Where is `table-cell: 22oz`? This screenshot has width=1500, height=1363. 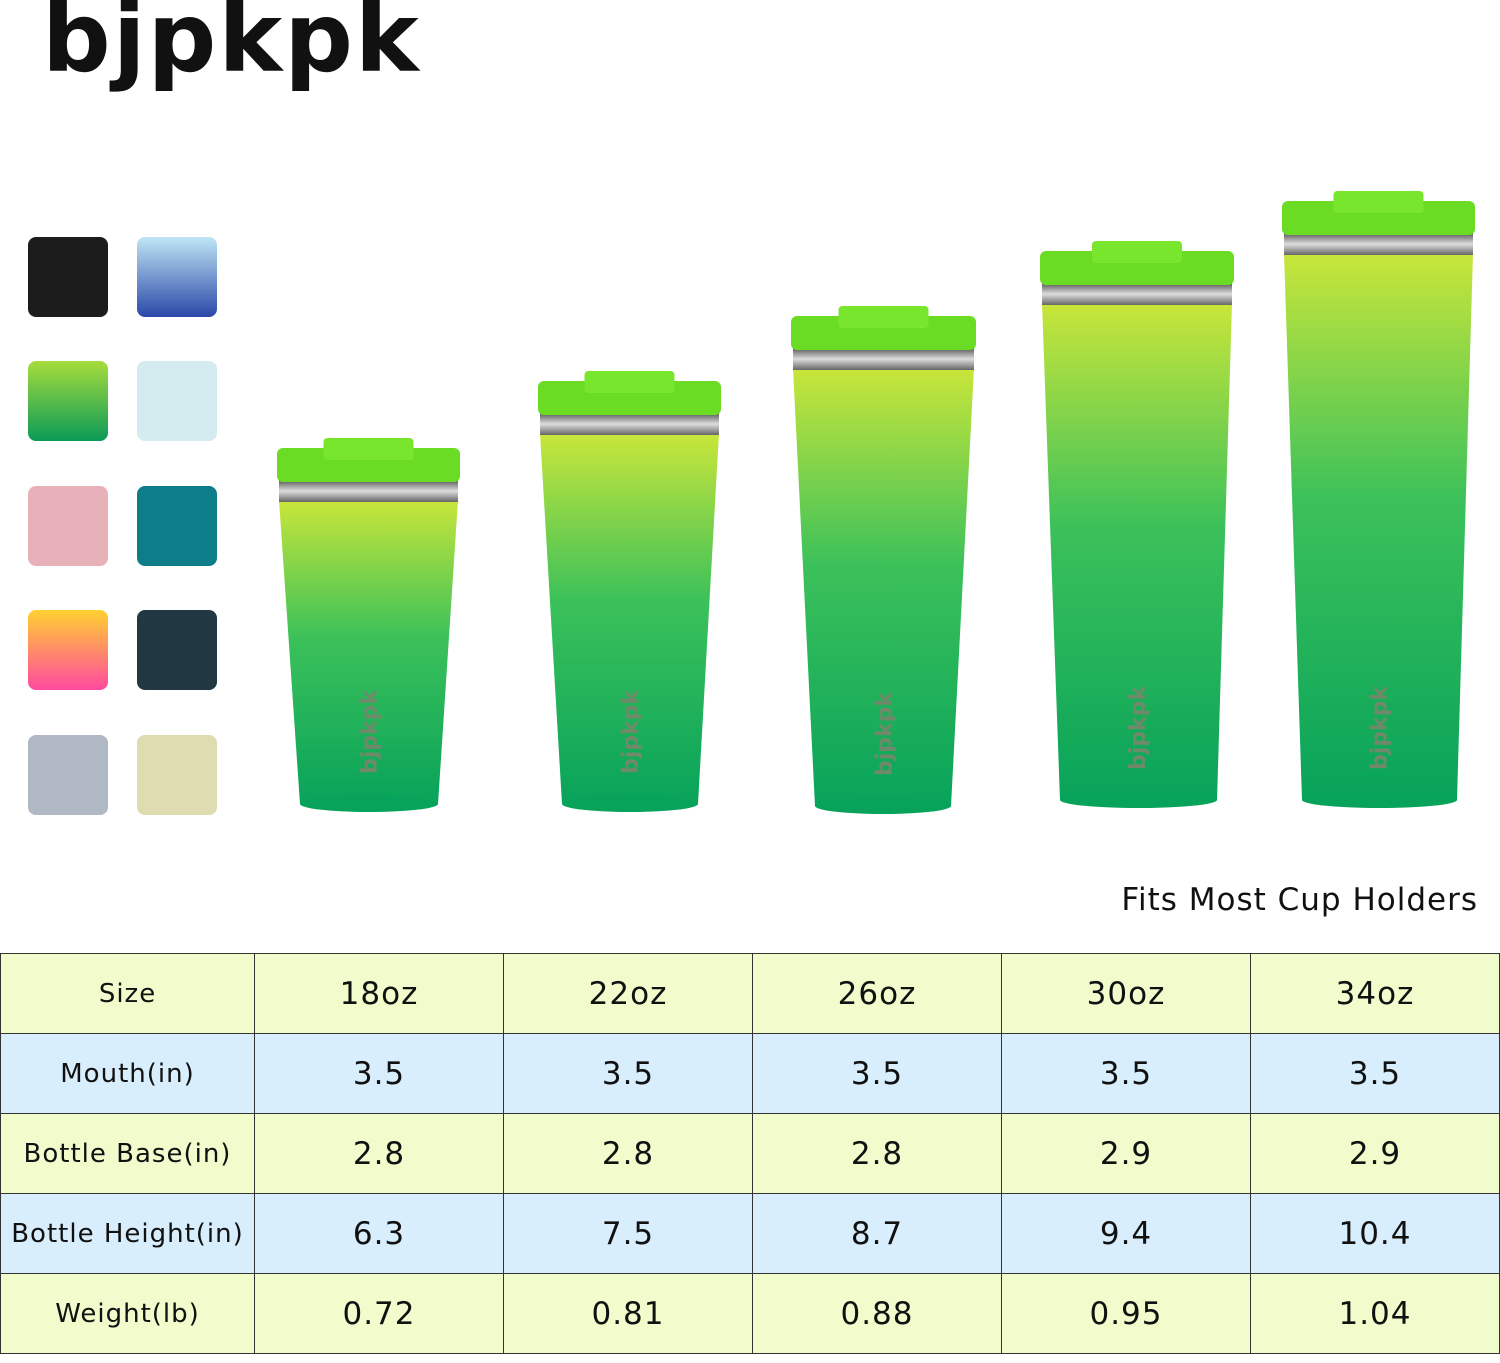
table-cell: 22oz is located at coordinates (628, 993).